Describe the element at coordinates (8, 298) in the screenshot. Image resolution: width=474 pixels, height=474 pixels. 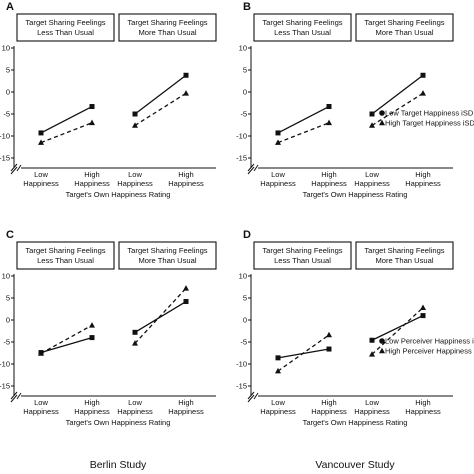
I see `y-tick-label: 5` at that location.